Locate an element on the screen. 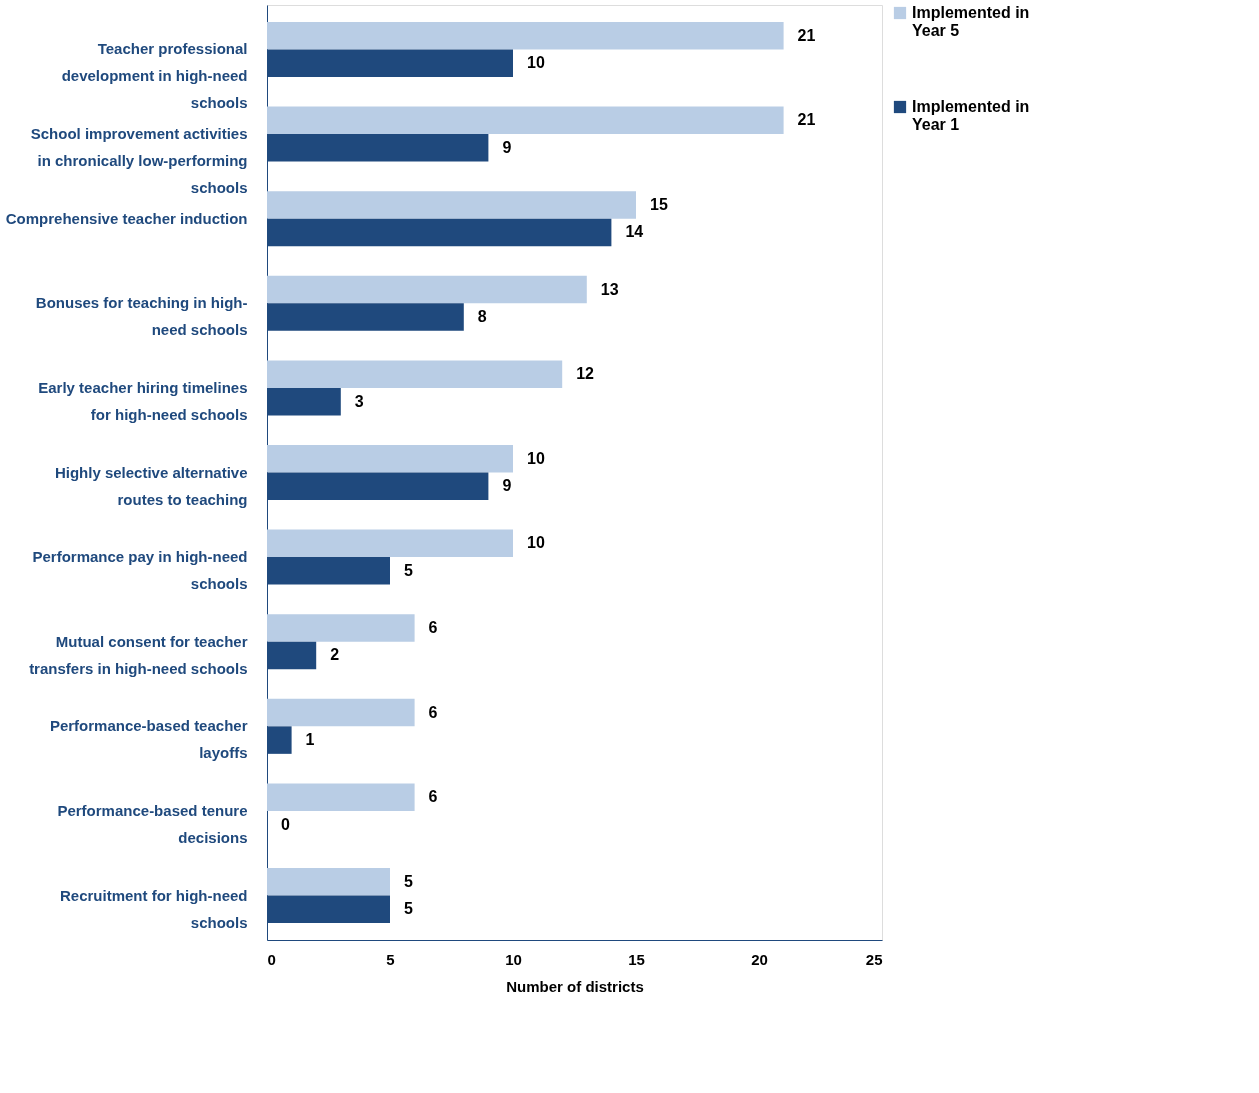 This screenshot has height=1093, width=1259. y-tick-label: Performance pay in high-need schools is located at coordinates (140, 570).